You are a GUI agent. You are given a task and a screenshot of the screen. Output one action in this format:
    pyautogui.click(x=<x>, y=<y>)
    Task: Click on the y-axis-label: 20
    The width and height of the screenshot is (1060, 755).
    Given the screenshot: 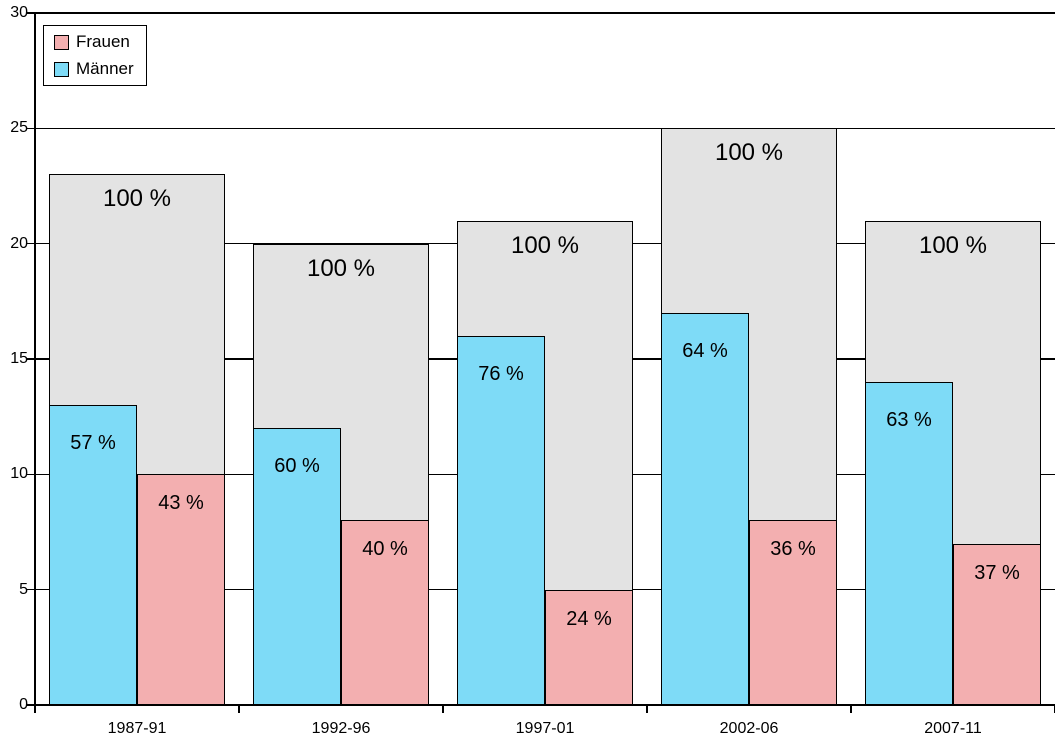 What is the action you would take?
    pyautogui.click(x=19, y=243)
    